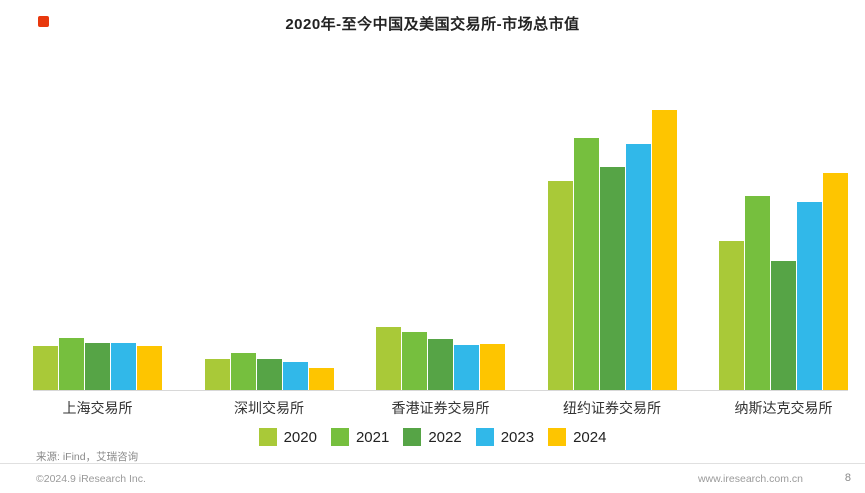 The width and height of the screenshot is (865, 493). What do you see at coordinates (590, 437) in the screenshot?
I see `legend-label: 2024` at bounding box center [590, 437].